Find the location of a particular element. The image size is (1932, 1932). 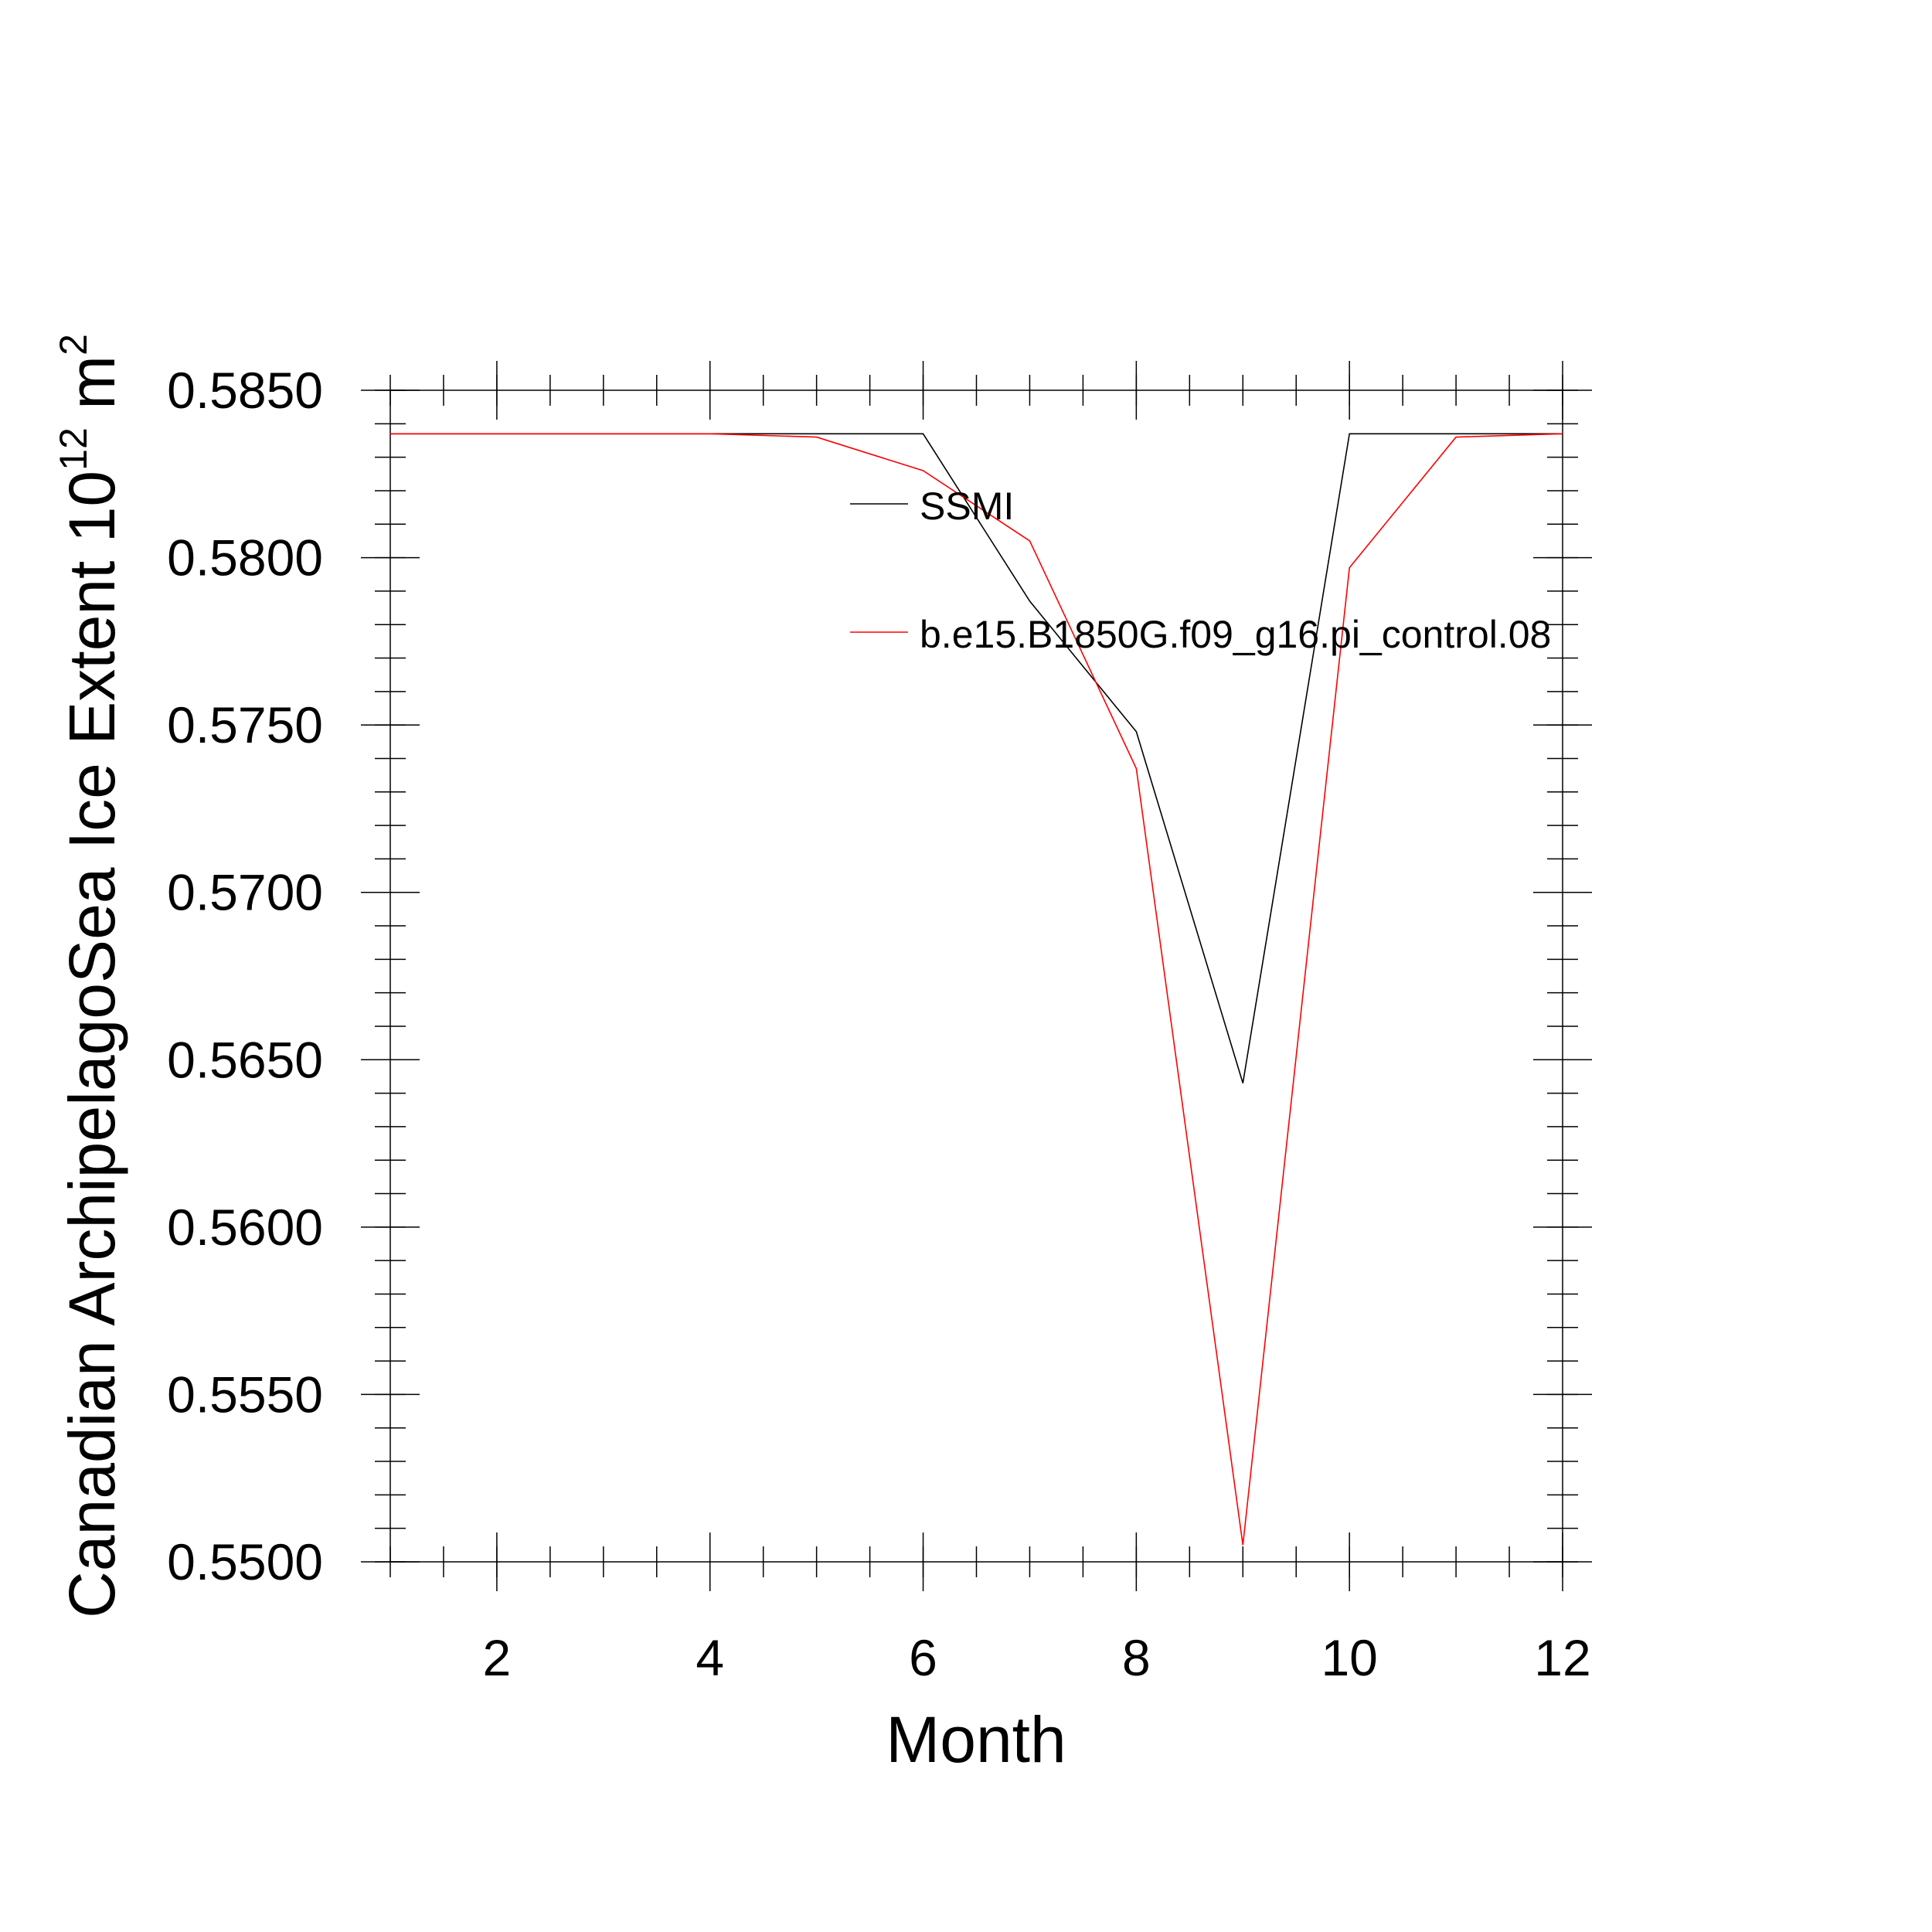

x-tick-label: 6 is located at coordinates (923, 1657).